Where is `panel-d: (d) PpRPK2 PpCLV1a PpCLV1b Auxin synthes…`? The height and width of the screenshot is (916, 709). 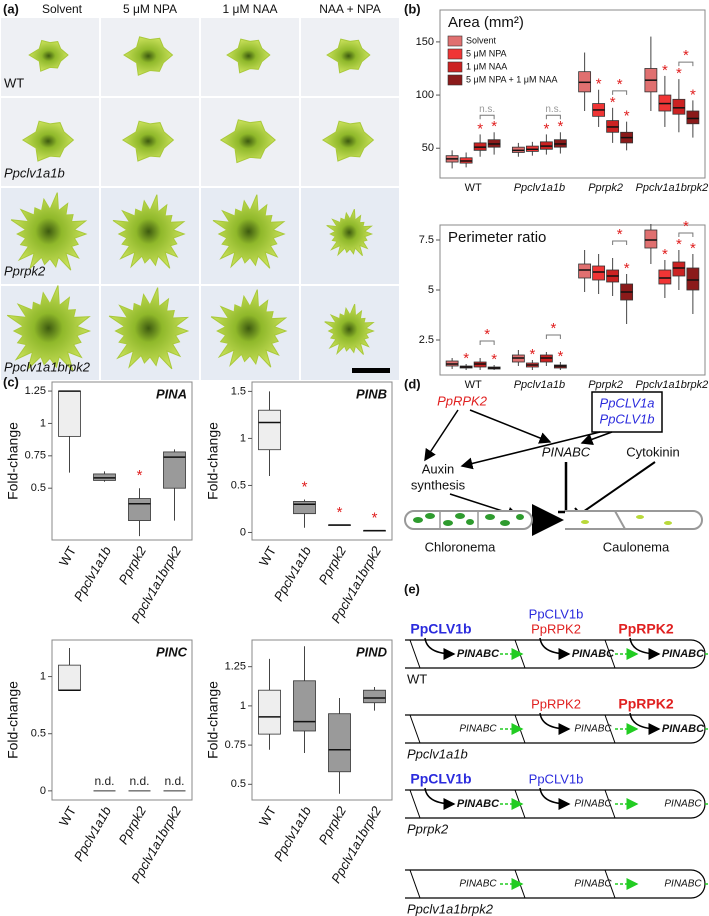 panel-d: (d) PpRPK2 PpCLV1a PpCLV1b Auxin synthes… is located at coordinates (553, 465).